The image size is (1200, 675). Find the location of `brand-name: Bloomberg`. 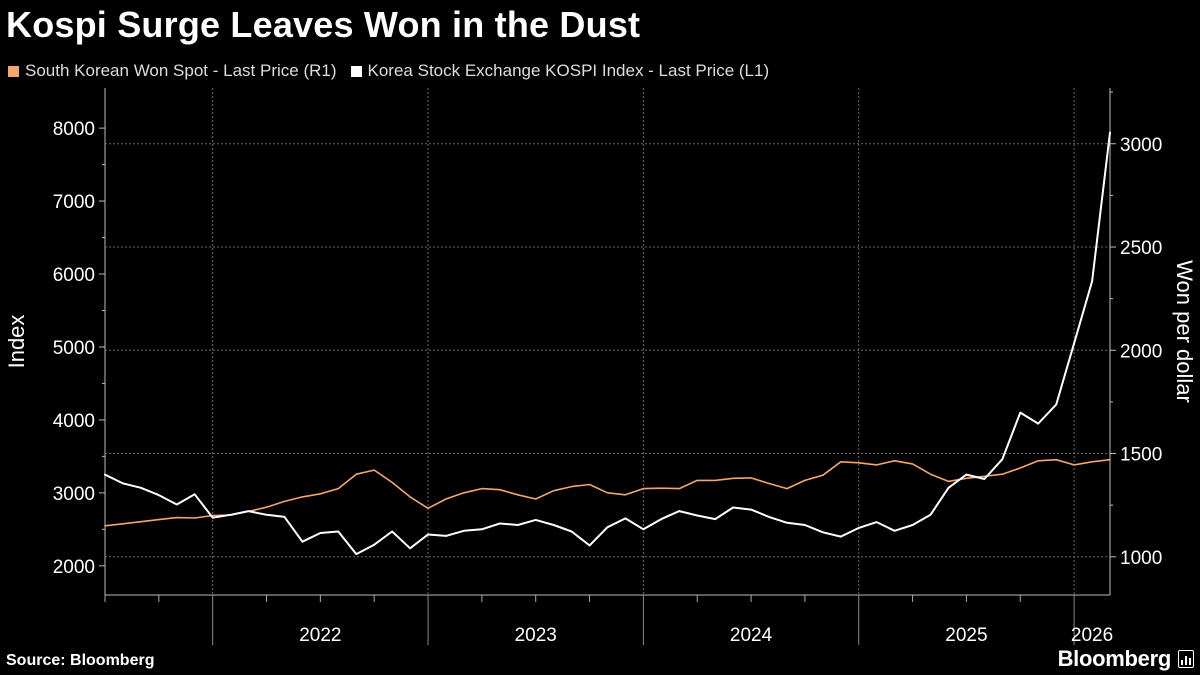

brand-name: Bloomberg is located at coordinates (1114, 658).